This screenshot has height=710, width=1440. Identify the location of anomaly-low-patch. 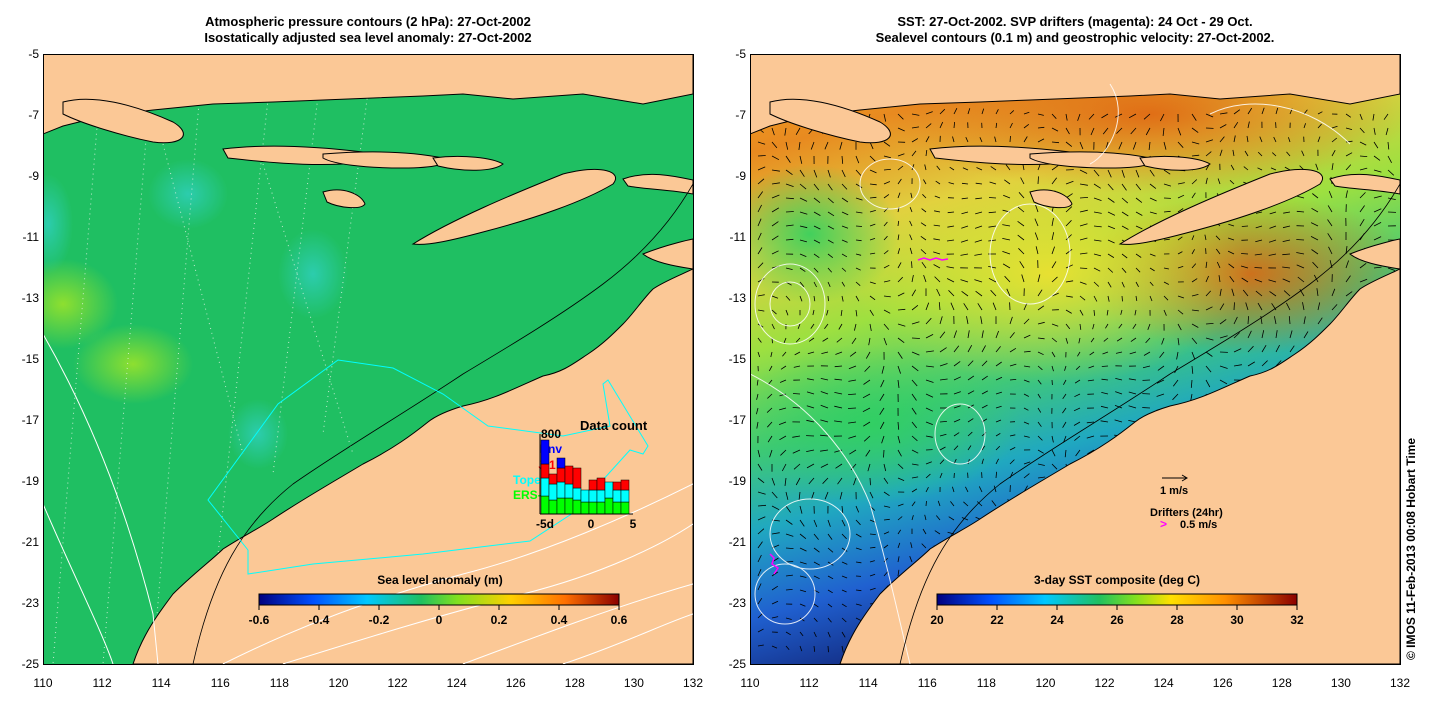
(258, 434).